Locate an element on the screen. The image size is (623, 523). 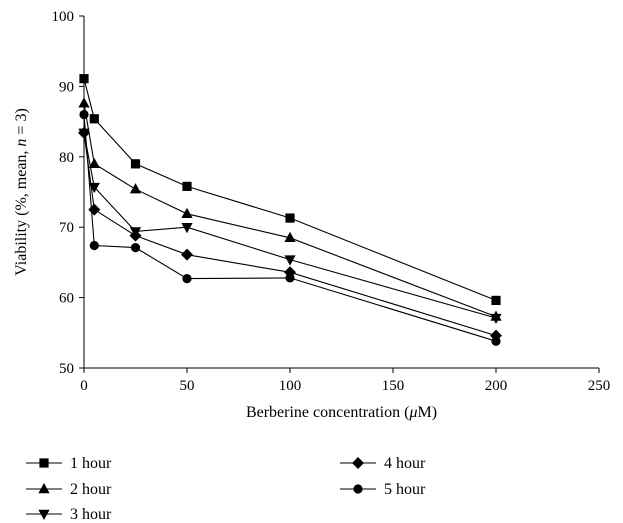
legend-label: 2 hour is located at coordinates (91, 489).